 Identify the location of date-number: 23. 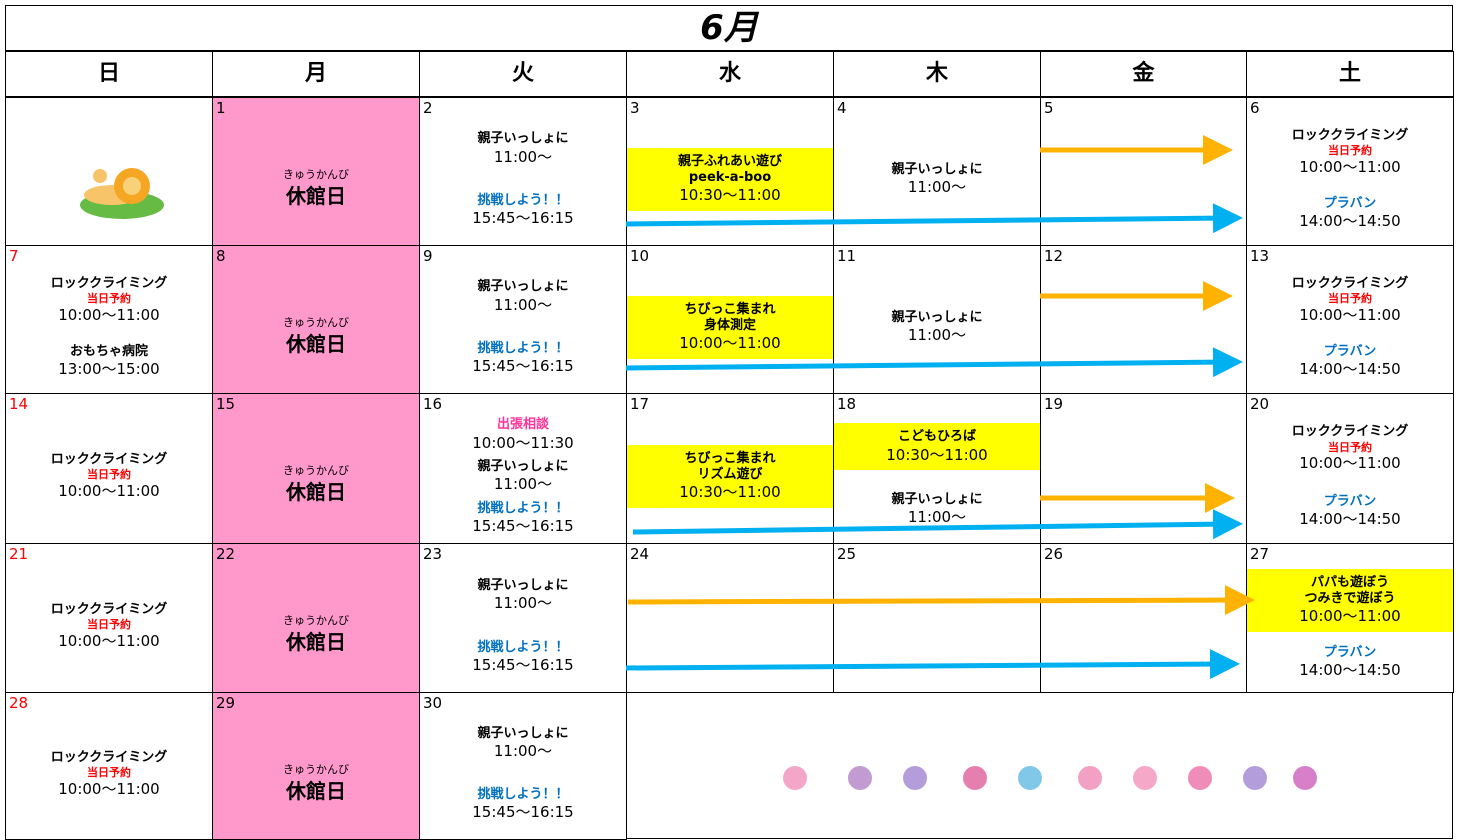
(433, 554).